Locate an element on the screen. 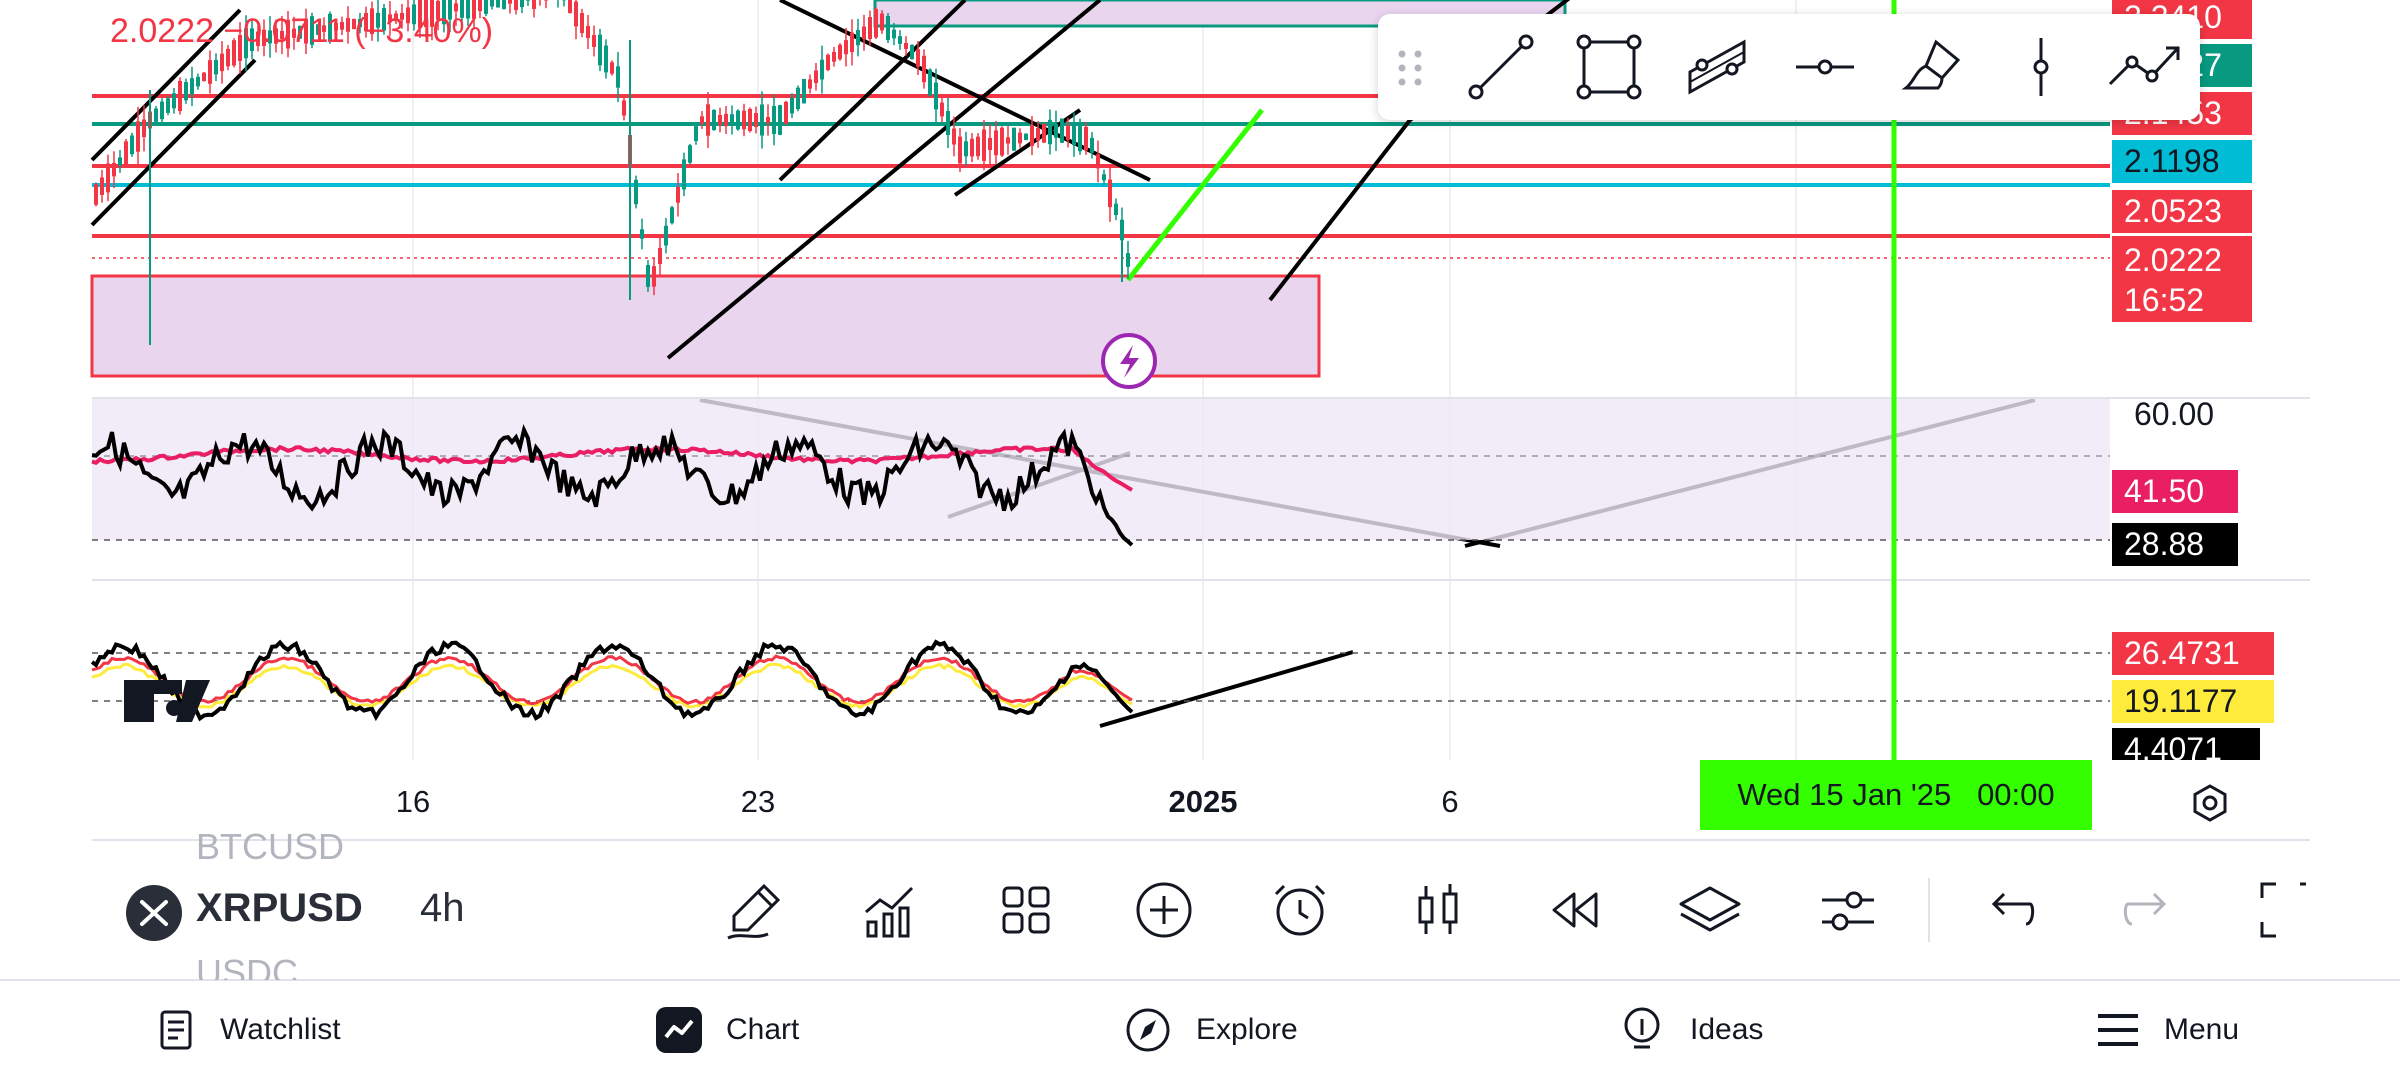 The width and height of the screenshot is (2400, 1080). symbol-below: USDC is located at coordinates (247, 966).